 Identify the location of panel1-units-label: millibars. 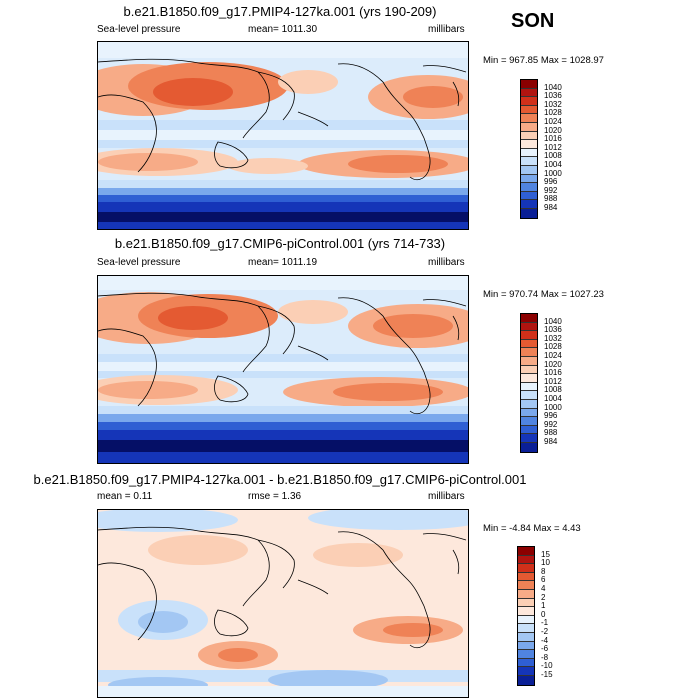
(446, 29).